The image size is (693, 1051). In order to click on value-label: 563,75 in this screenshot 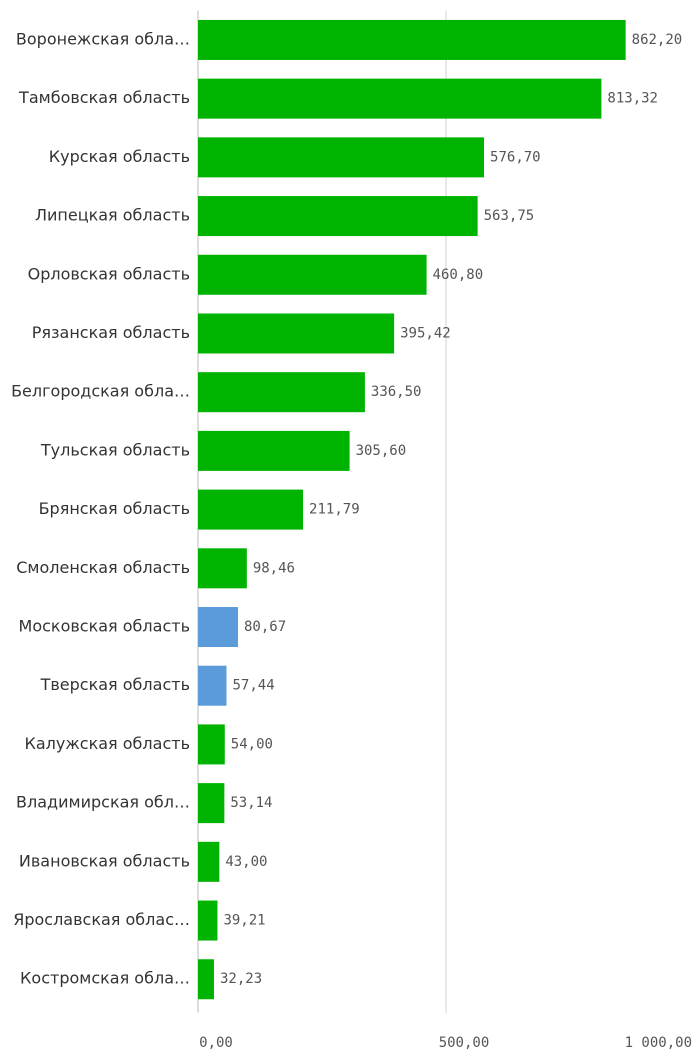, I will do `click(509, 216)`.